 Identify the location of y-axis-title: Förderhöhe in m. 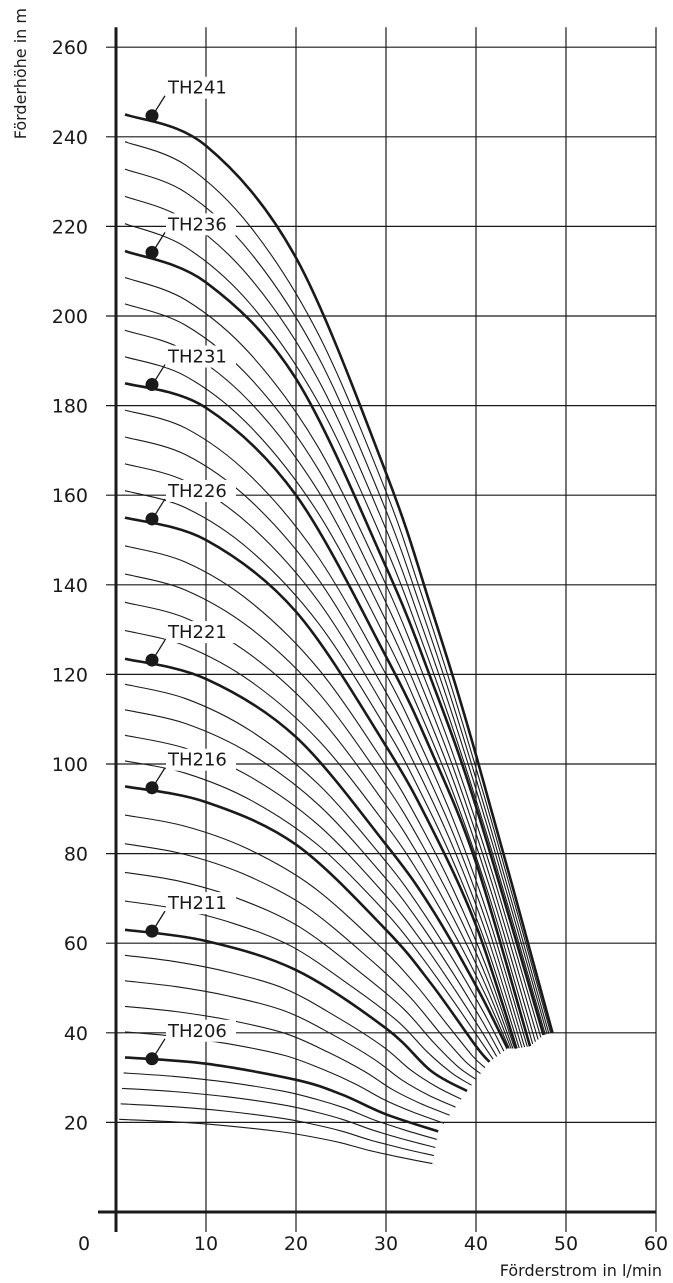
(20, 73).